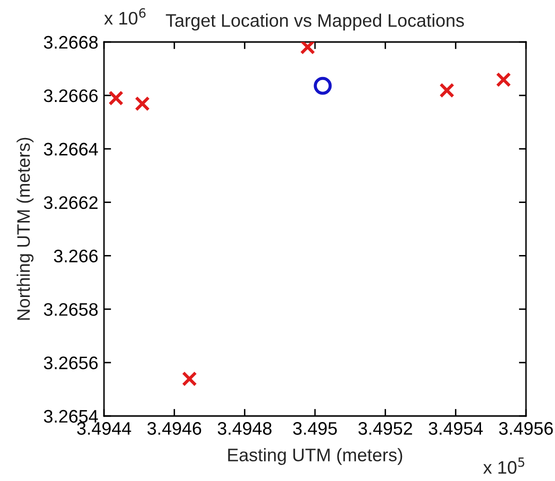 The width and height of the screenshot is (555, 481). Describe the element at coordinates (503, 466) in the screenshot. I see `text: x 10$^{5}$` at that location.